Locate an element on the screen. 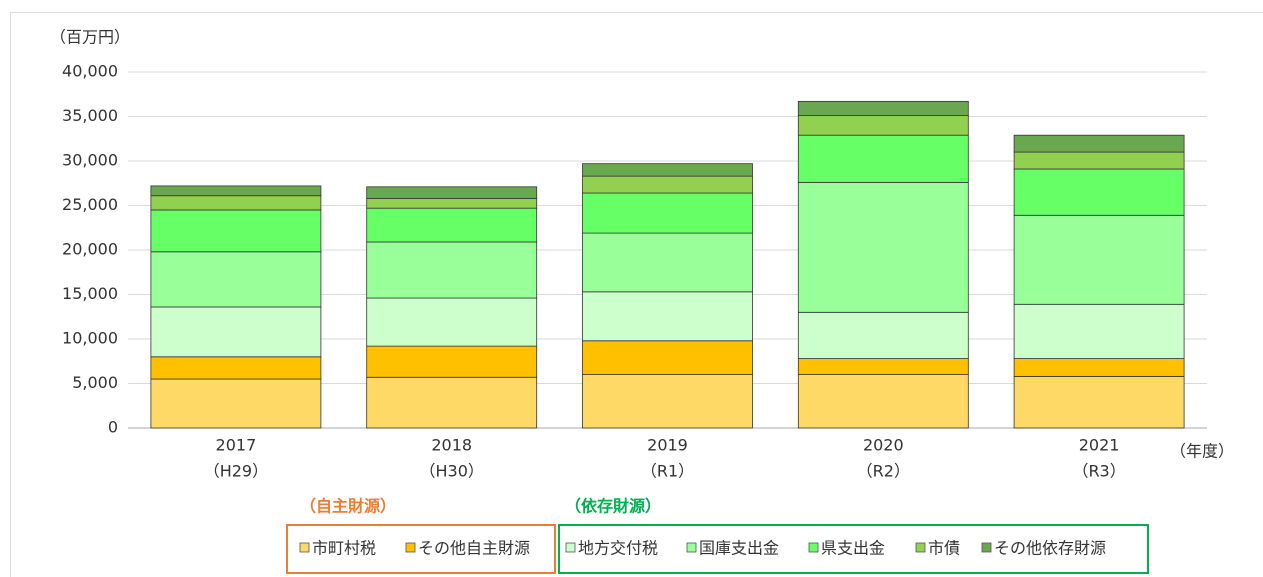  x-tick-label: 2018 is located at coordinates (451, 445).